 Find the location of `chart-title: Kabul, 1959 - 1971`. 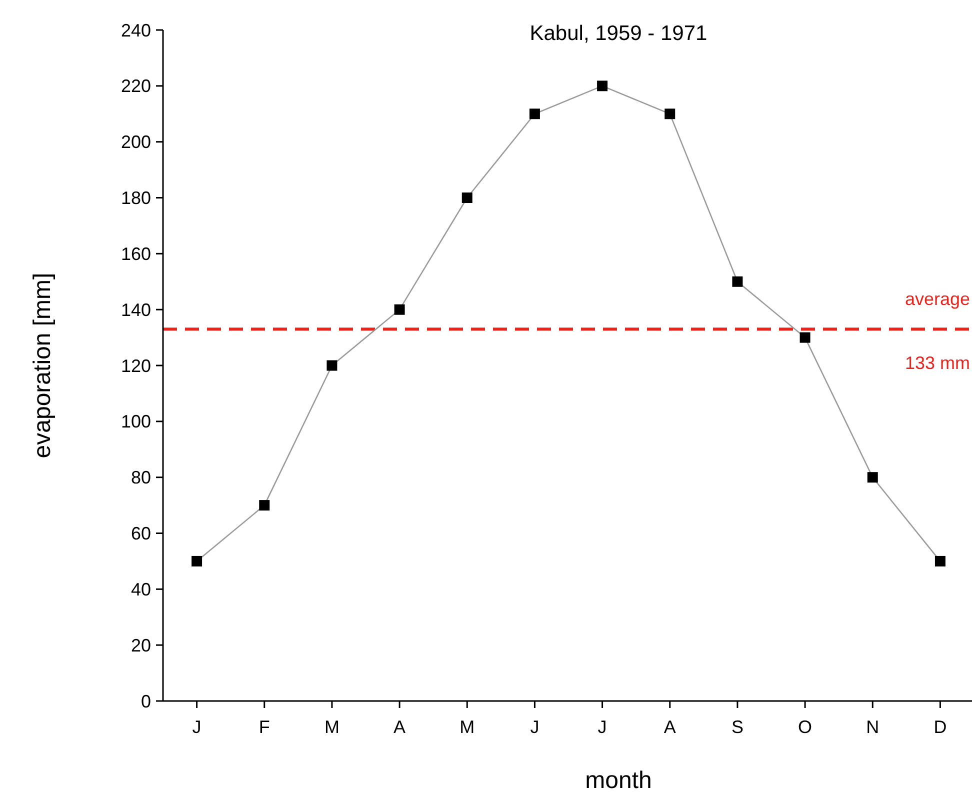

chart-title: Kabul, 1959 - 1971 is located at coordinates (619, 33).